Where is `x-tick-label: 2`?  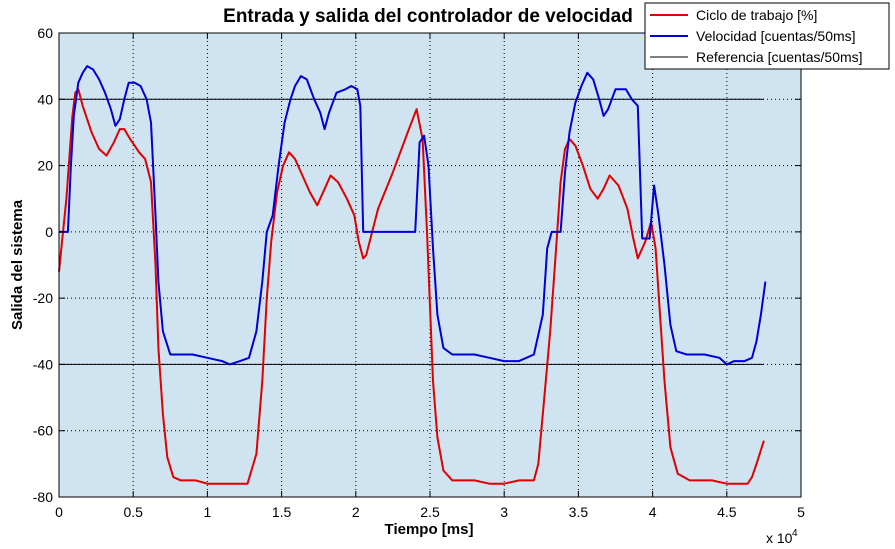 x-tick-label: 2 is located at coordinates (356, 512).